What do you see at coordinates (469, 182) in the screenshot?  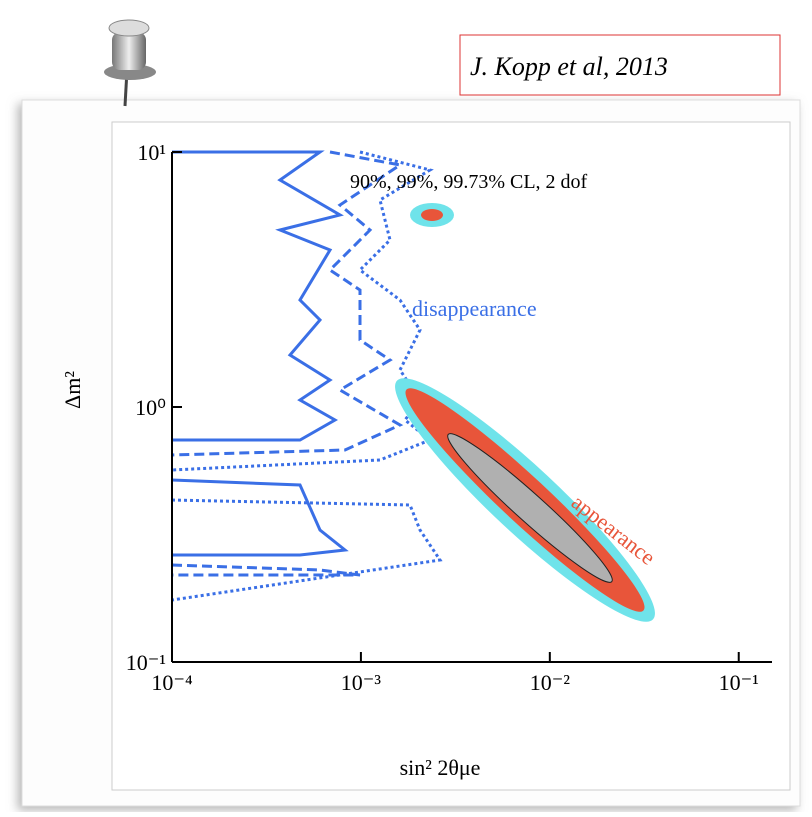 I see `cl-annotation: 90%, 99%, 99.73% CL, 2 dof` at bounding box center [469, 182].